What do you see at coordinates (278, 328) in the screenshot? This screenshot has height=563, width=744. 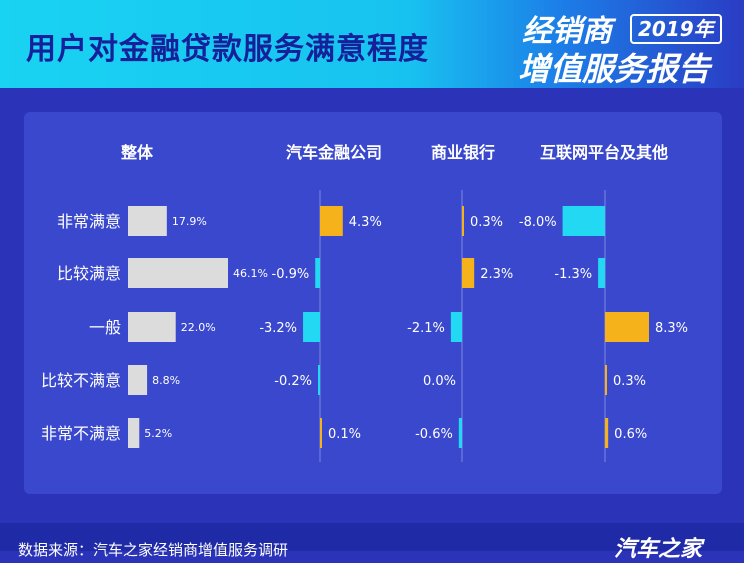 I see `data-label: -3.2%` at bounding box center [278, 328].